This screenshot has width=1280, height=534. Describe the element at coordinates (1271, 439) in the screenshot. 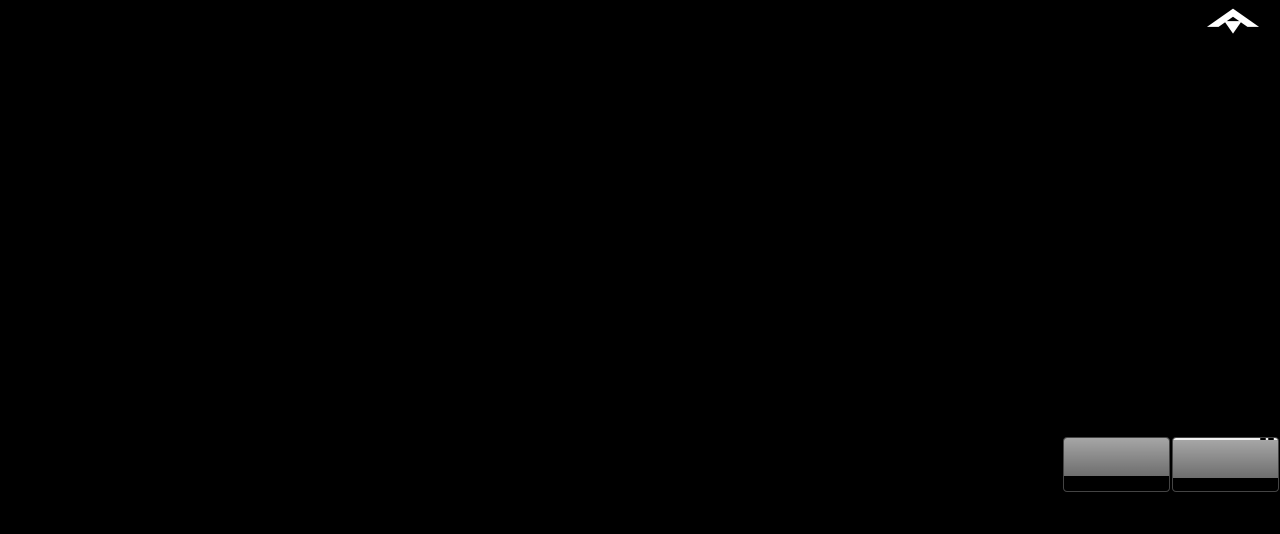

I see `trigger-coupling-badge` at that location.